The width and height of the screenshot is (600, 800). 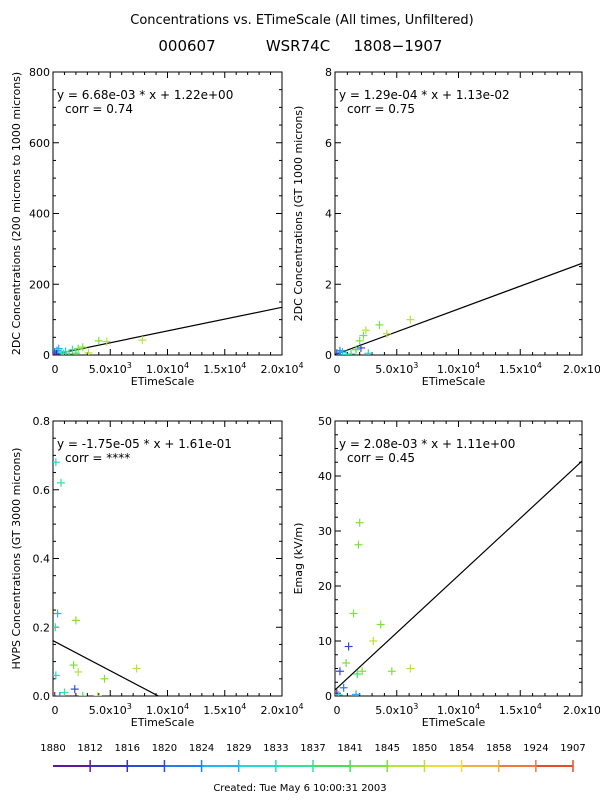 What do you see at coordinates (298, 214) in the screenshot?
I see `y-axis-label: 2DC Concentrations (GT 1000 microns)` at bounding box center [298, 214].